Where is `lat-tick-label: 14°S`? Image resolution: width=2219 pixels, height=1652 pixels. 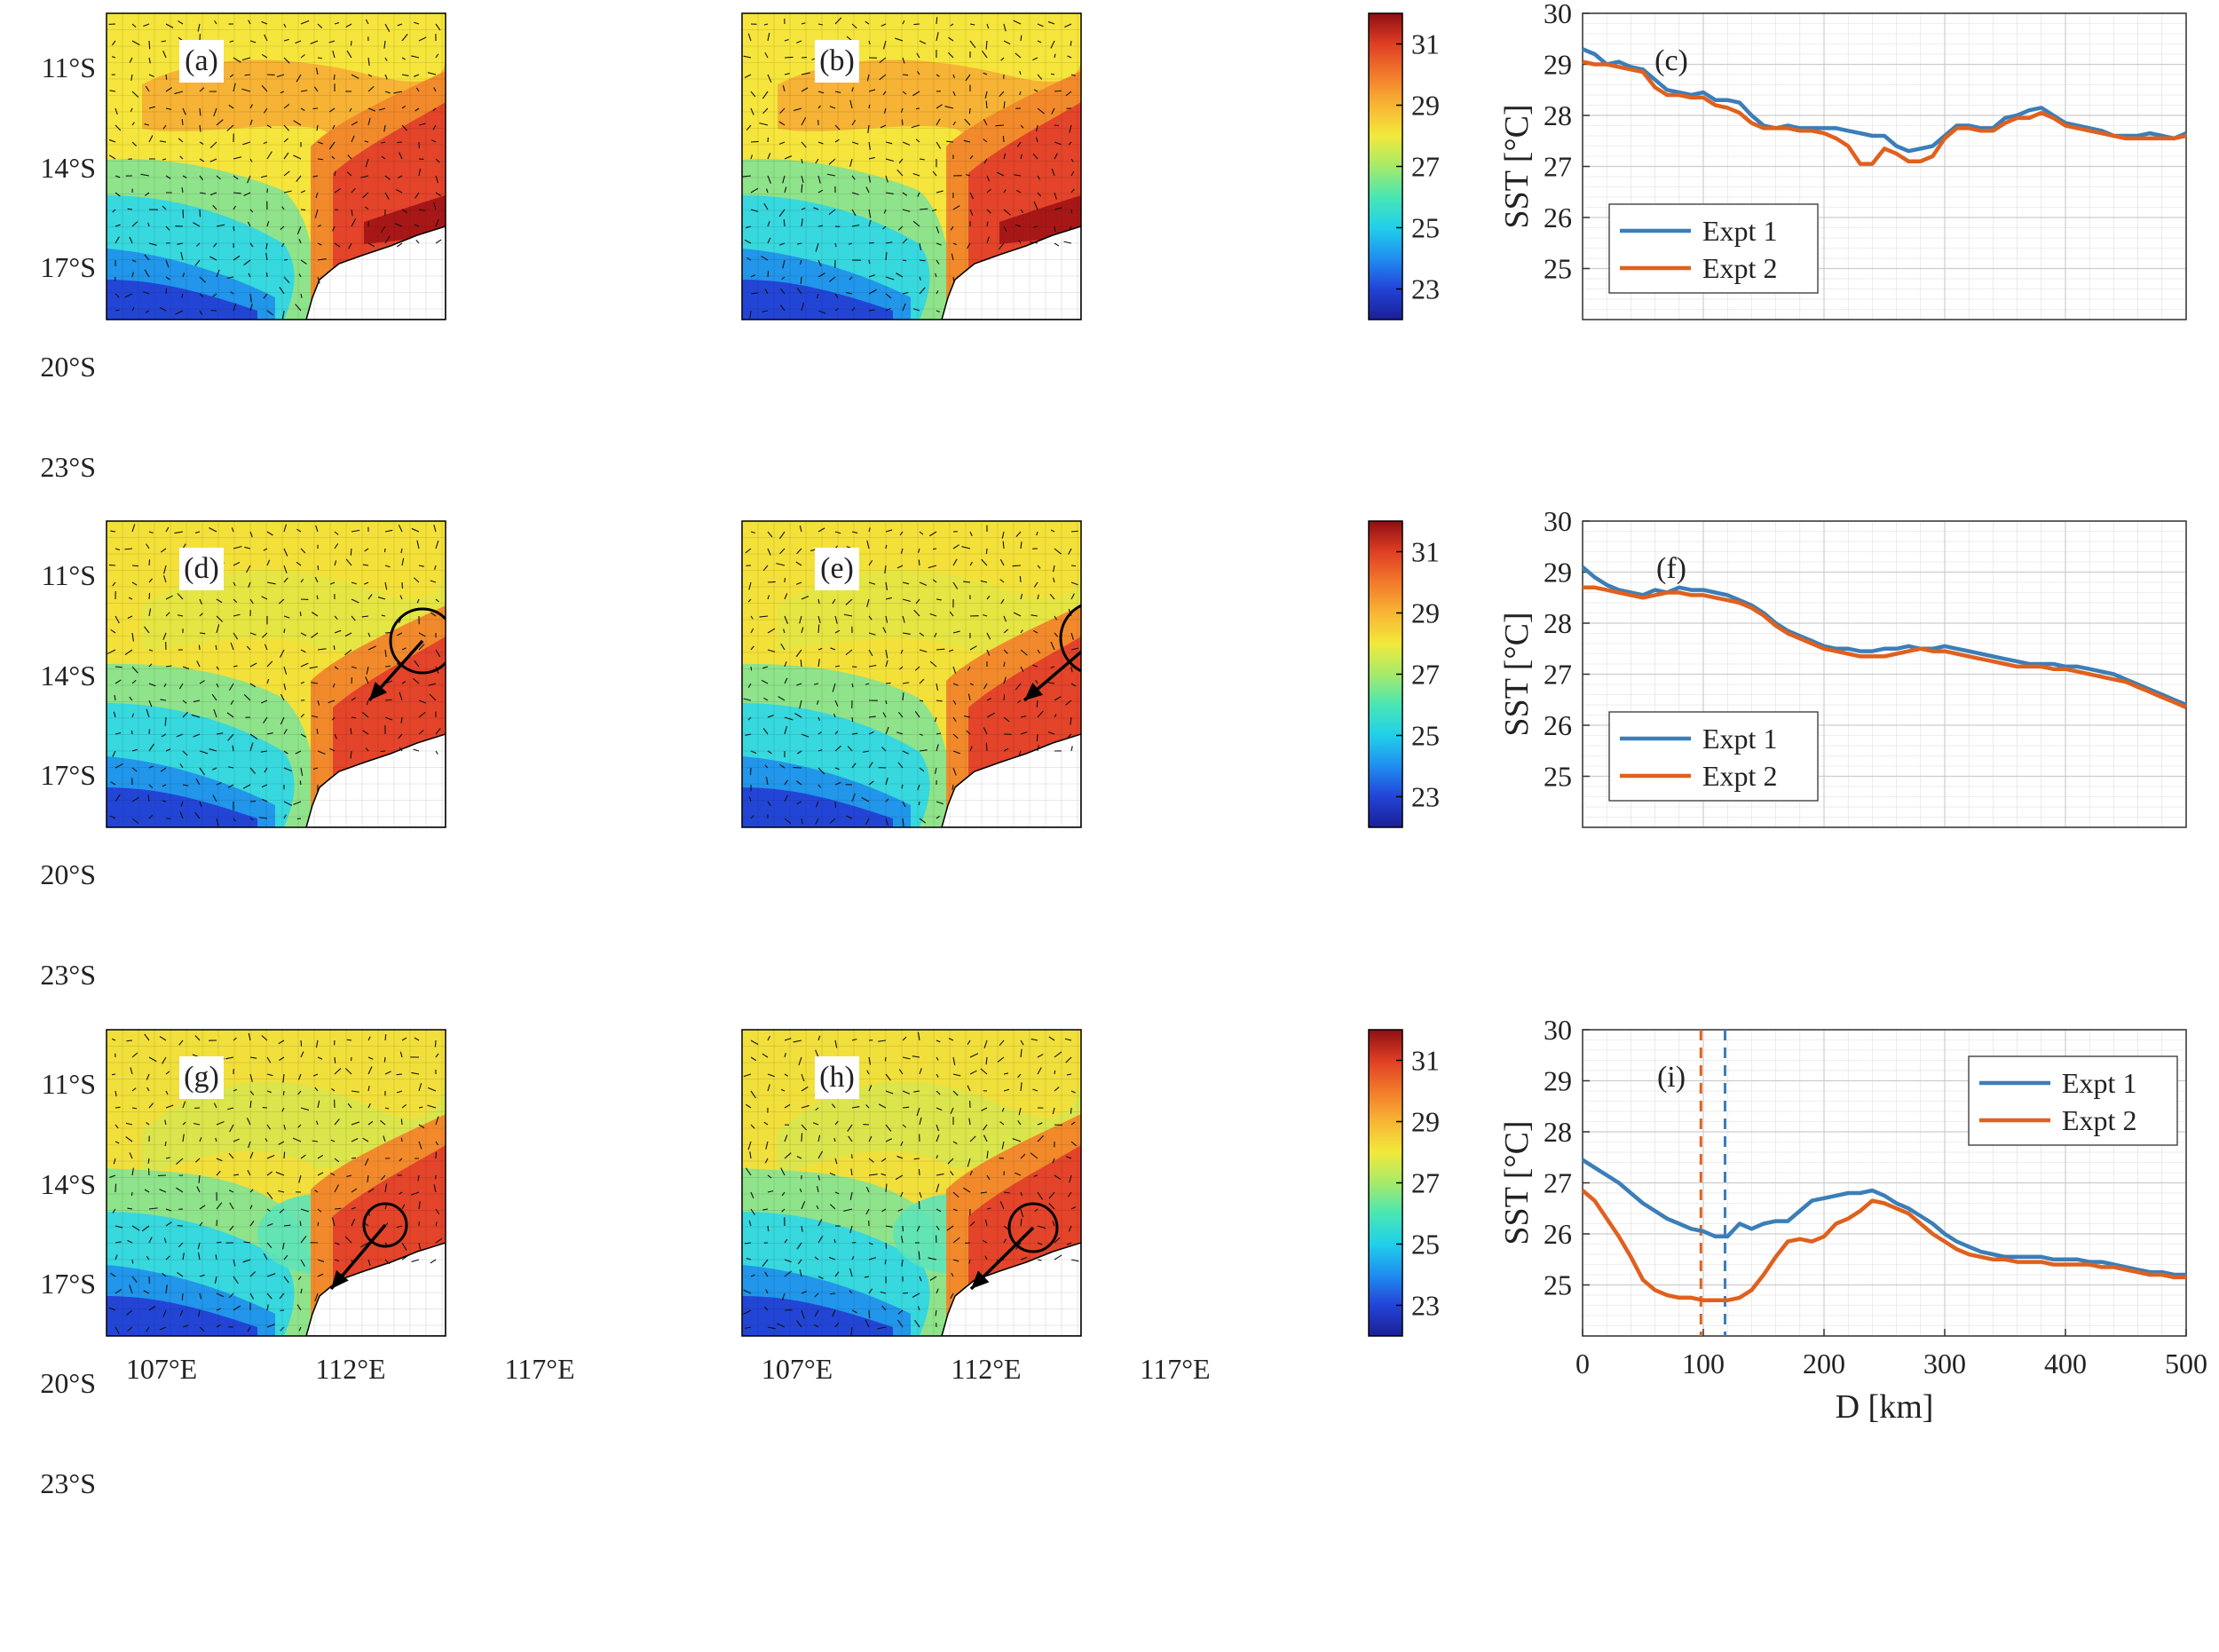
lat-tick-label: 14°S is located at coordinates (68, 168).